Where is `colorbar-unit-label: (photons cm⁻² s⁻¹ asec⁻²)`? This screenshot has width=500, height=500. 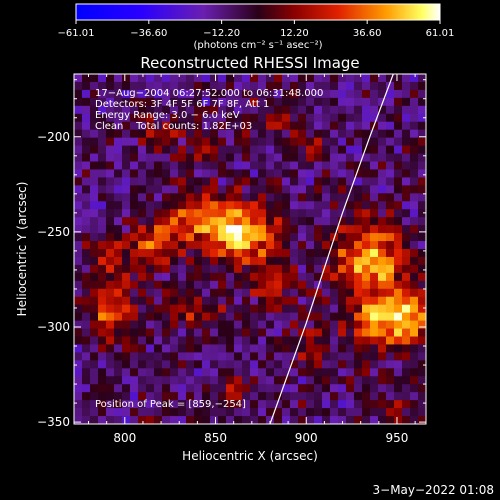
colorbar-unit-label: (photons cm⁻² s⁻¹ asec⁻²) is located at coordinates (257, 45).